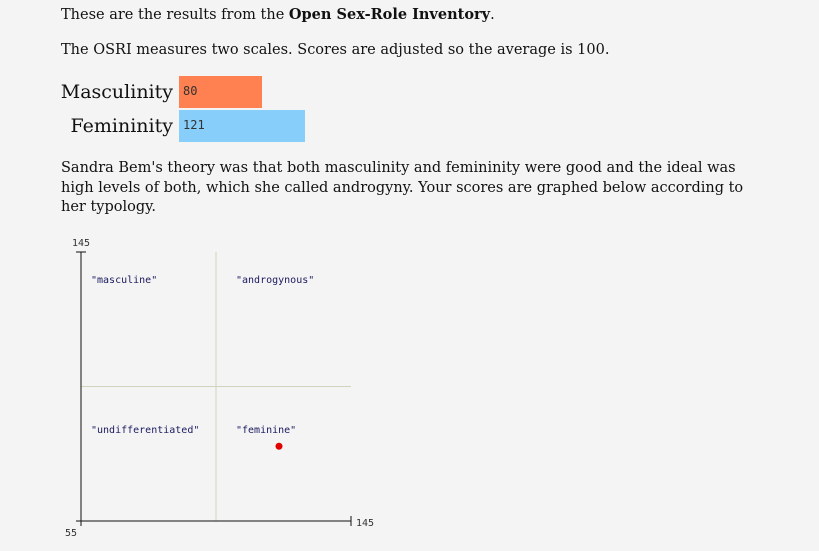 This screenshot has height=551, width=819. What do you see at coordinates (175, 15) in the screenshot?
I see `intro-prefix: These are the results from the` at bounding box center [175, 15].